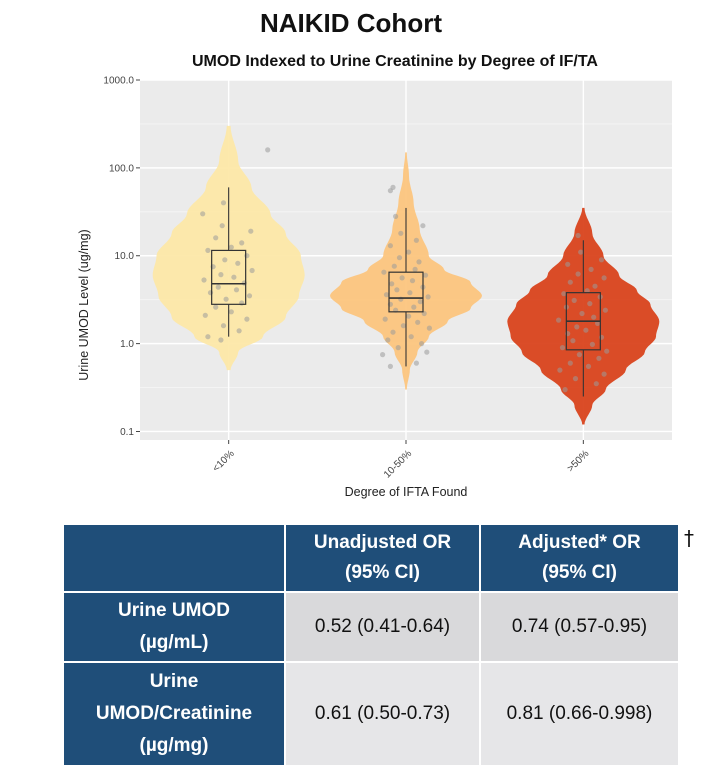 The height and width of the screenshot is (770, 702). What do you see at coordinates (174, 745) in the screenshot?
I see `row-label-line: (µg/mg)` at bounding box center [174, 745].